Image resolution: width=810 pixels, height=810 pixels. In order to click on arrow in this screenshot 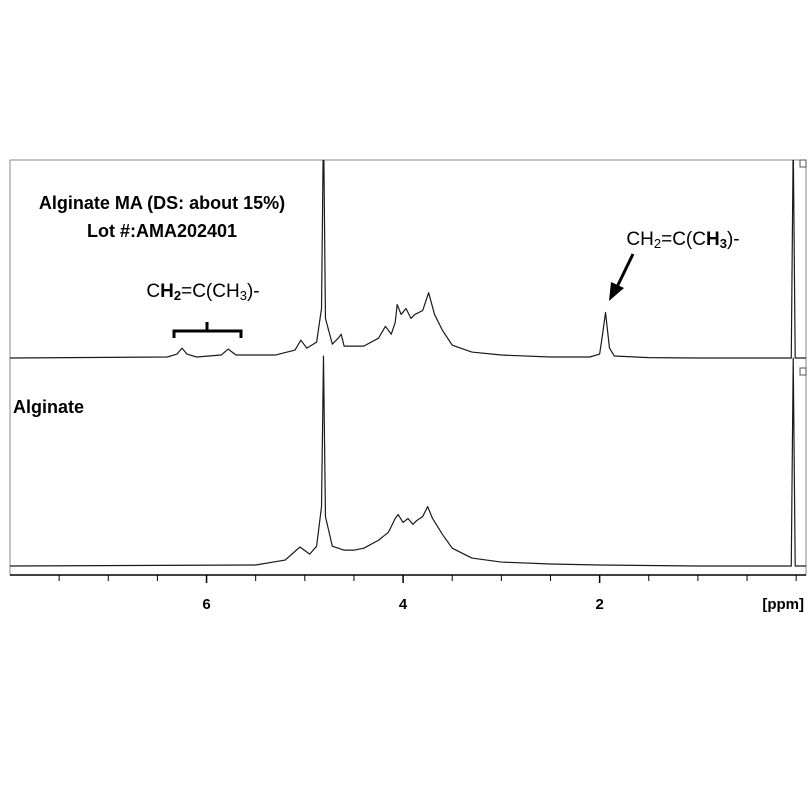, I will do `click(625, 270)`.